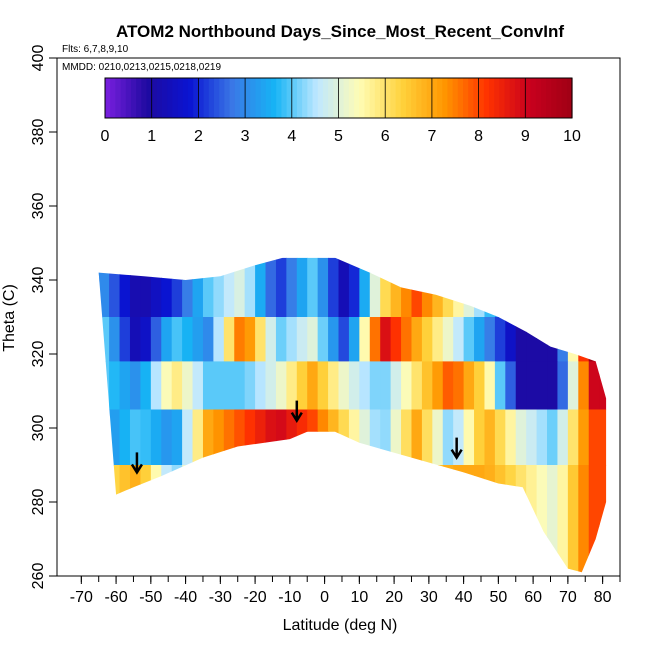 The width and height of the screenshot is (650, 650). I want to click on x-tick-label: 80, so click(603, 597).